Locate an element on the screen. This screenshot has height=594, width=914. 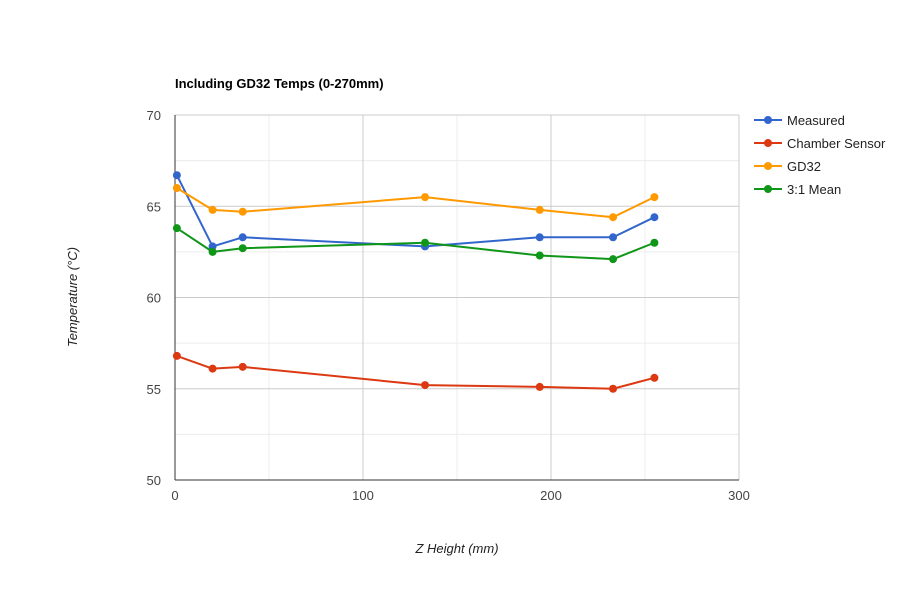
legend-item-gd32: GD32 is located at coordinates (787, 166).